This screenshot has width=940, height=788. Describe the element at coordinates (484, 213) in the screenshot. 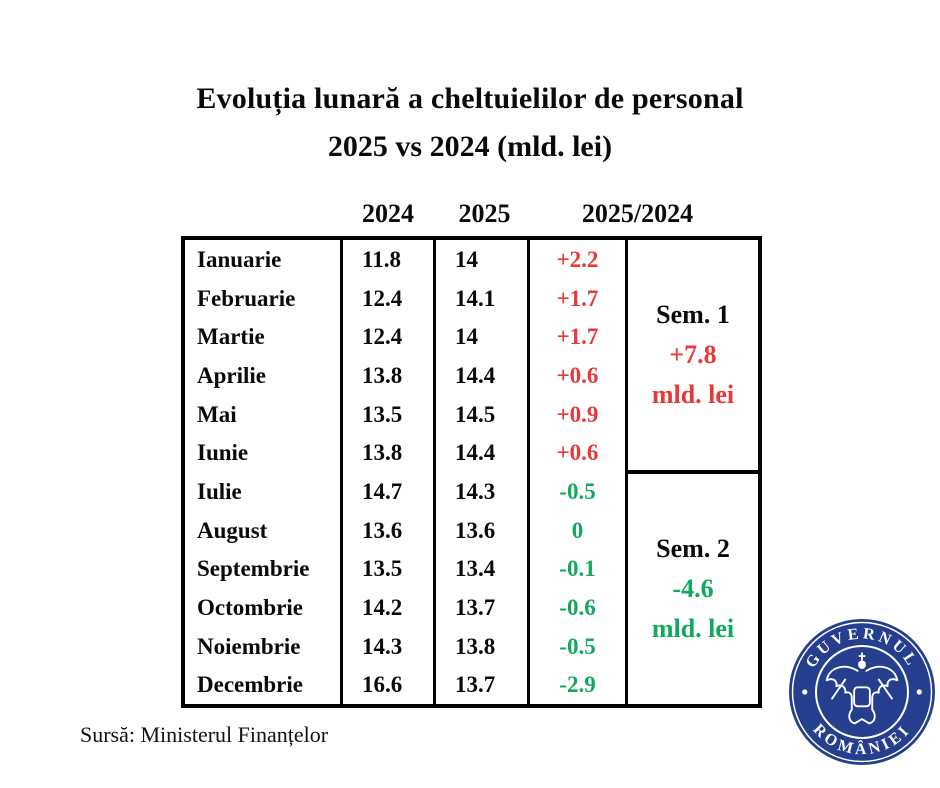

I see `header-2025: 2025` at that location.